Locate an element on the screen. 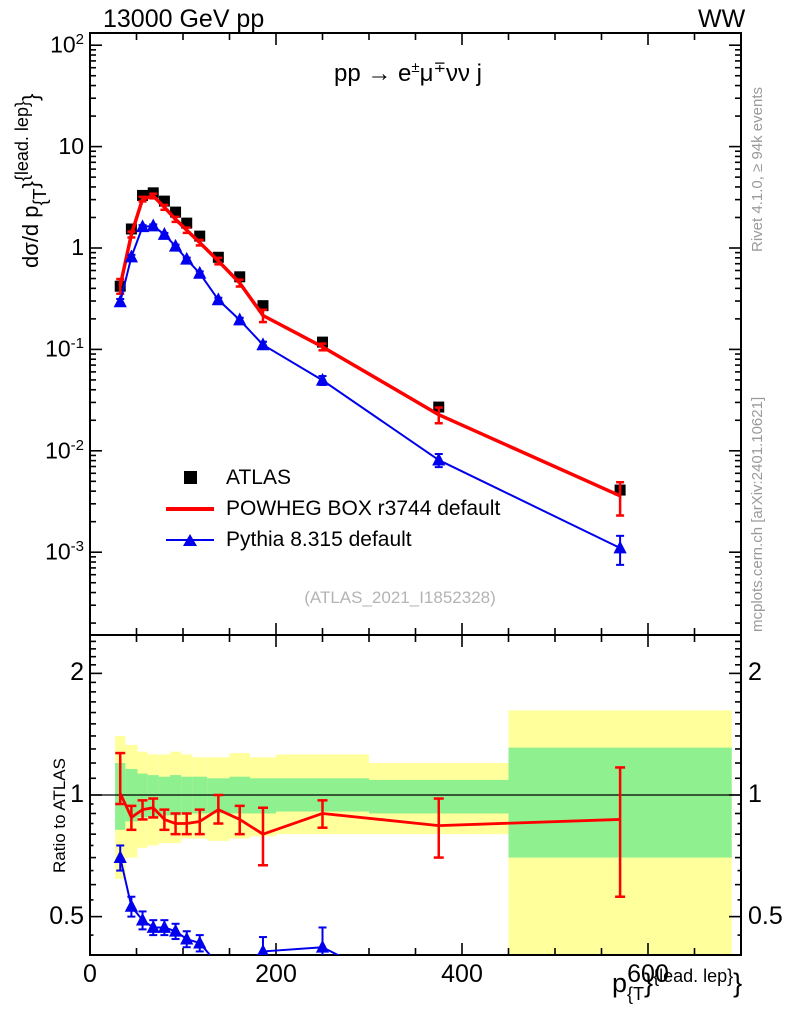 This screenshot has width=786, height=1024. subtitle-mu: μ is located at coordinates (426, 73).